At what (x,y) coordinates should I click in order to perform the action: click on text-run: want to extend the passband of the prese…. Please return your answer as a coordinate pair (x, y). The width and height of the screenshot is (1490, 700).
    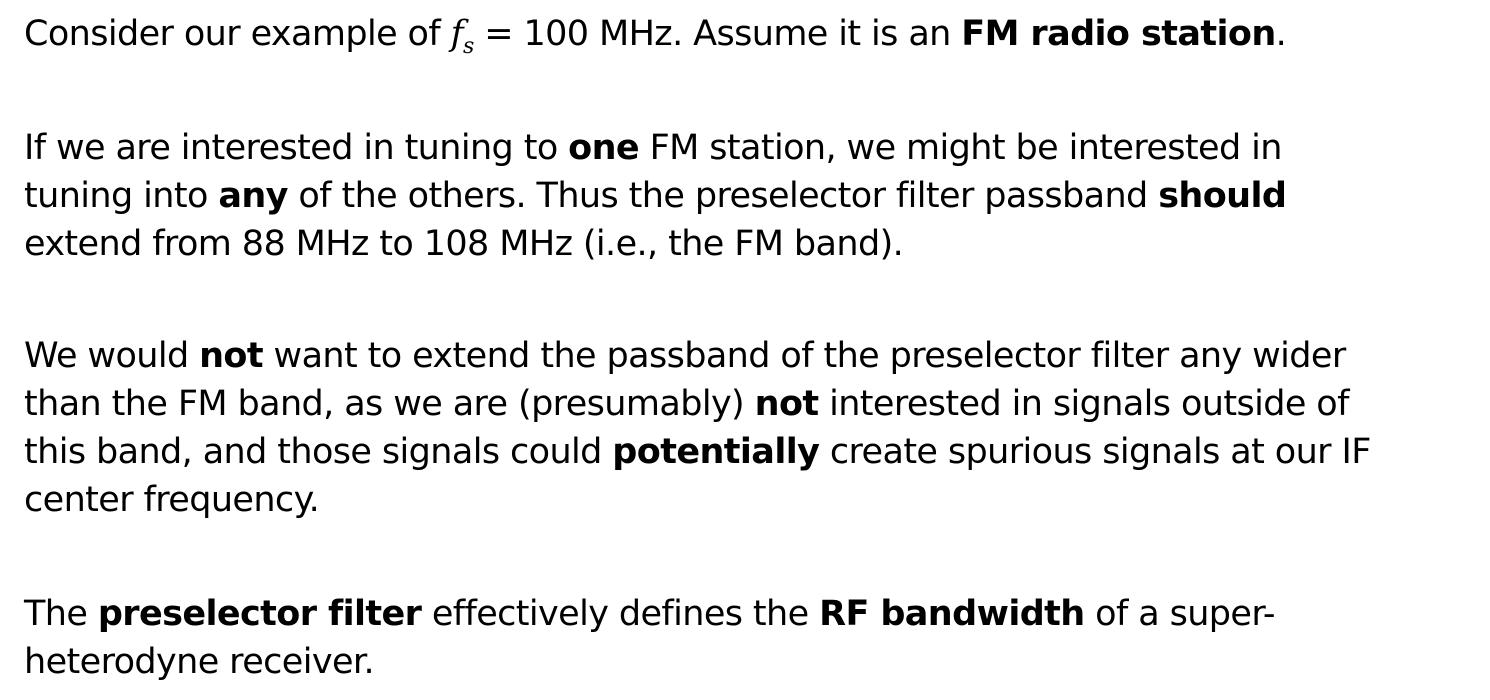
    Looking at the image, I should click on (805, 356).